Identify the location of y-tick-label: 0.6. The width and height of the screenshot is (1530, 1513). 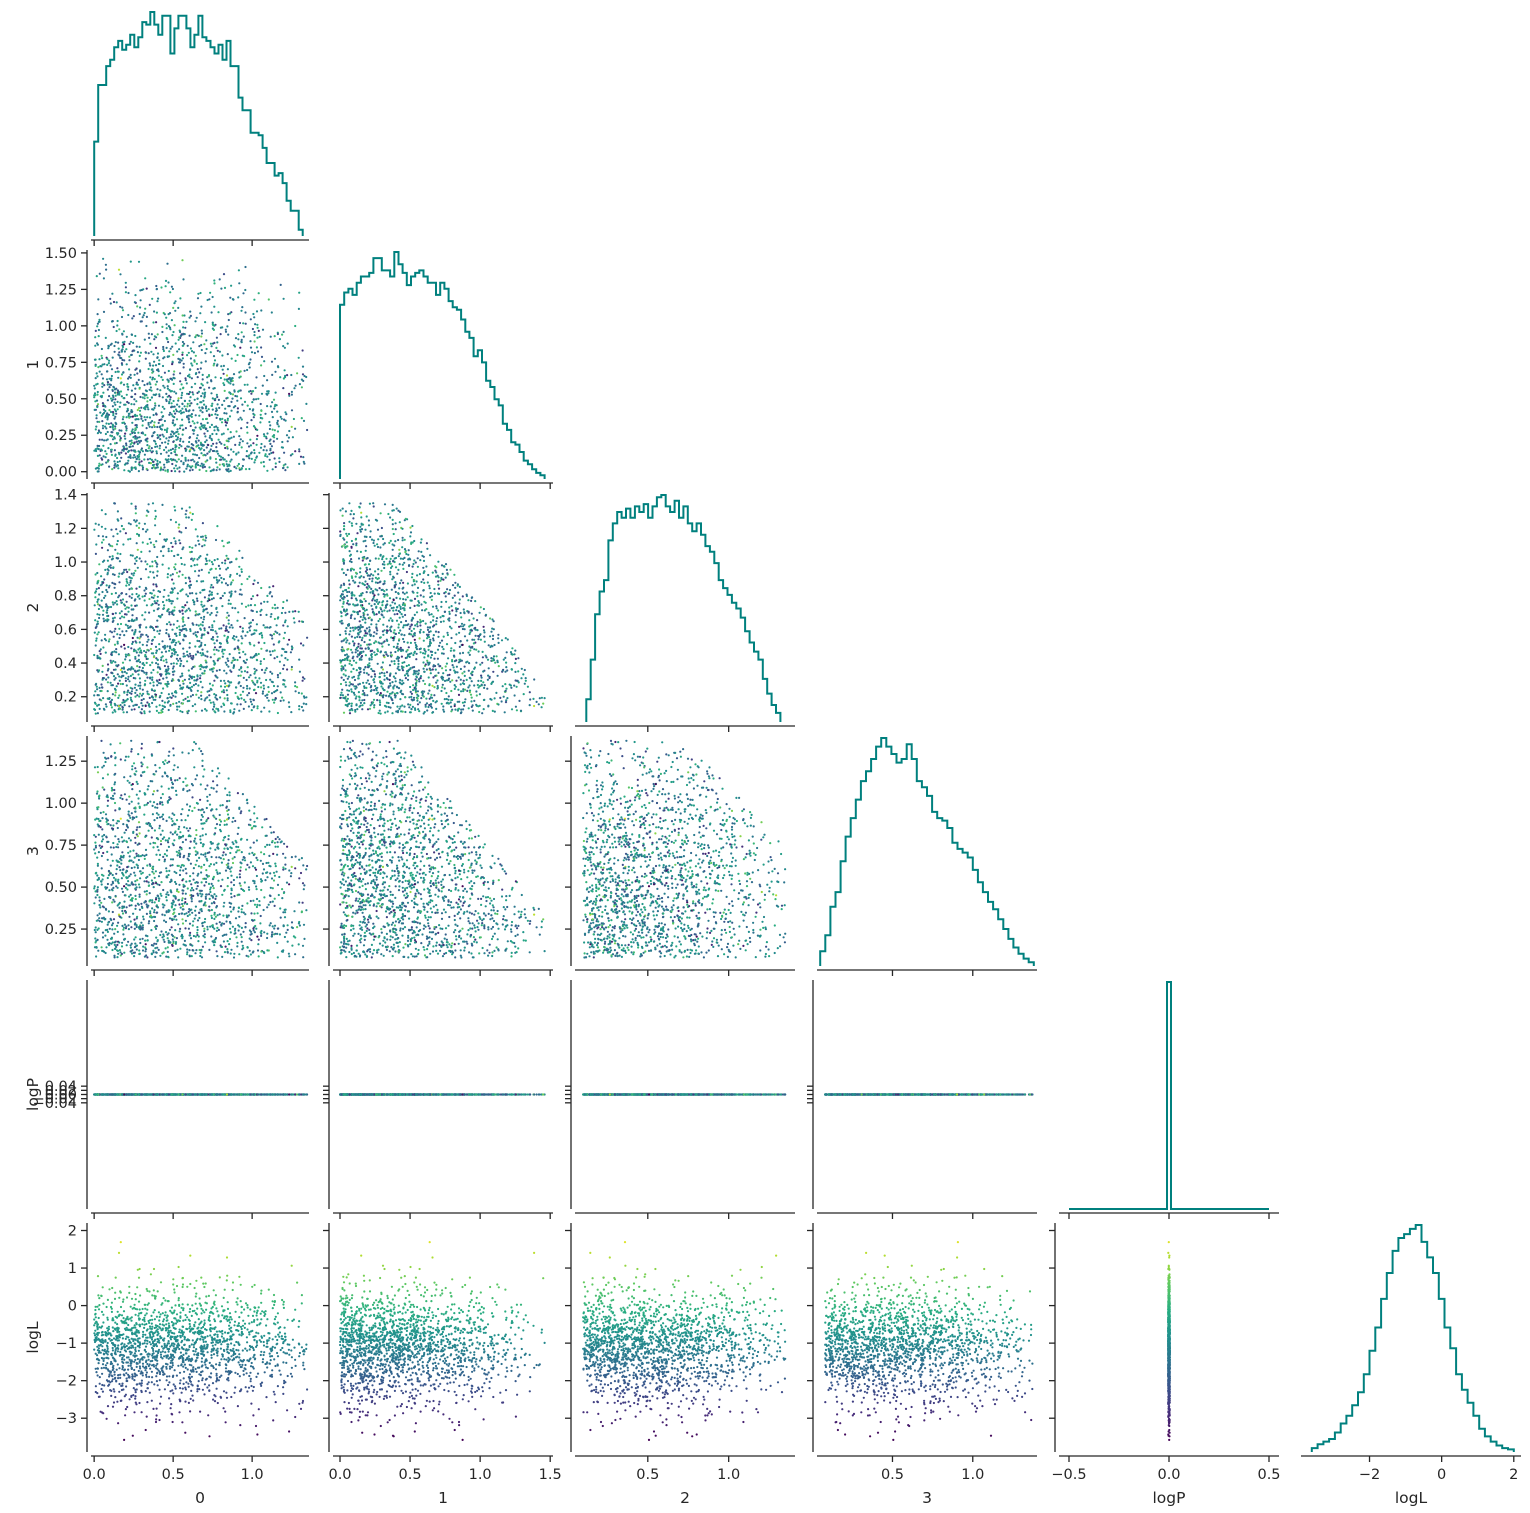
(65, 630).